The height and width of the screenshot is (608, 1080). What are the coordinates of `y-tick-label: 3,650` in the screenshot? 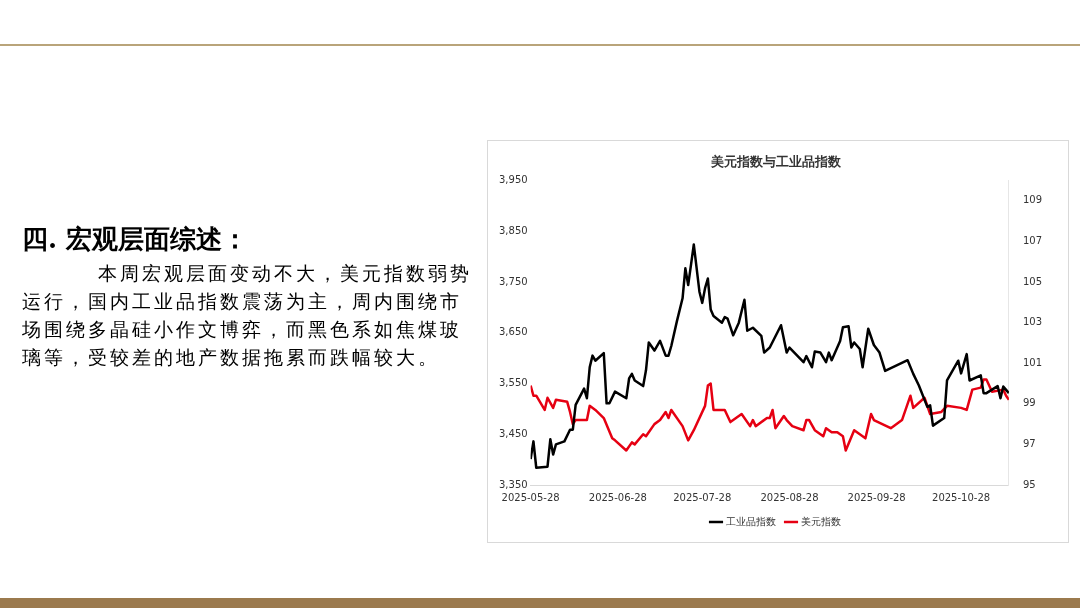 It's located at (513, 332).